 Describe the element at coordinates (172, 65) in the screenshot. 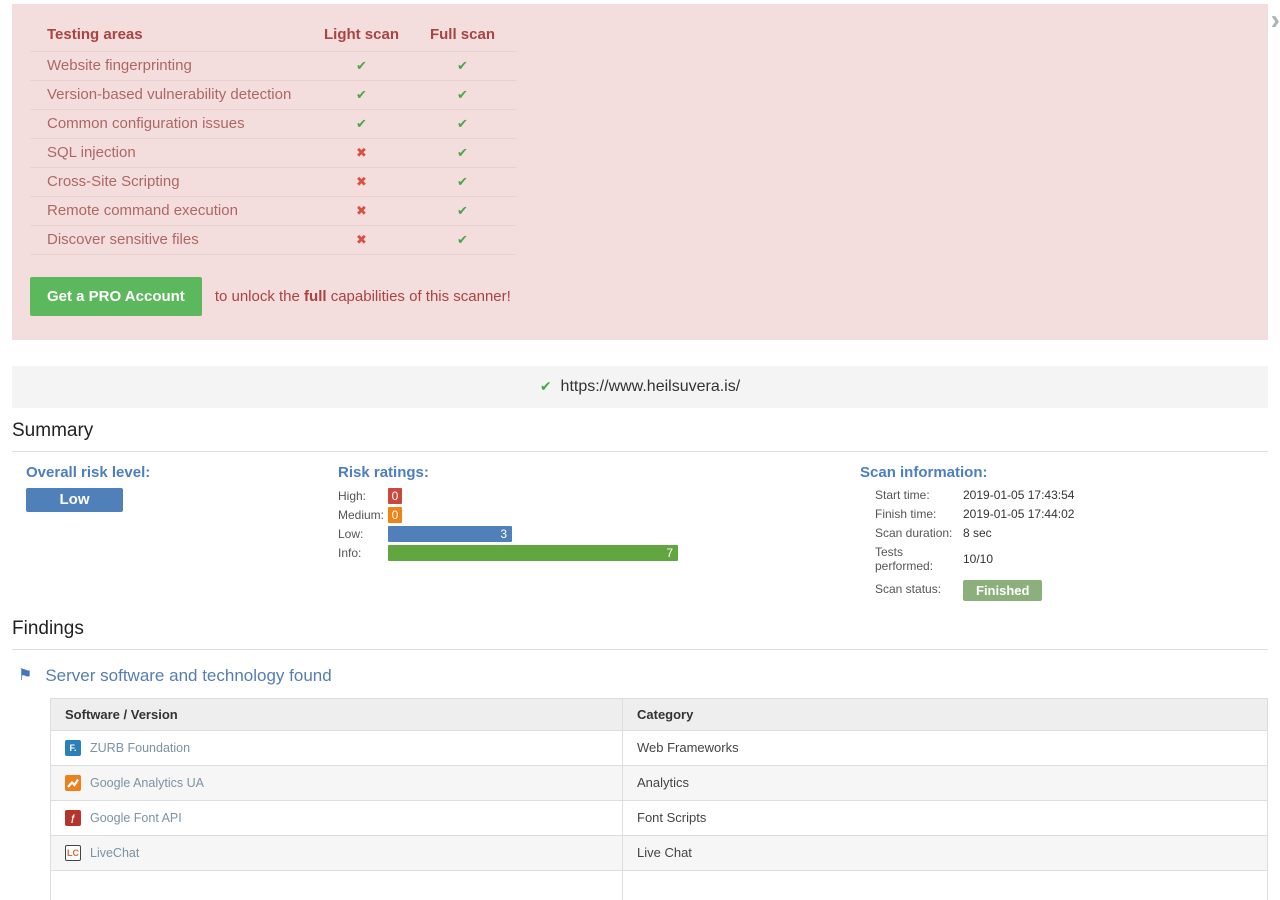

I see `testing-area-label: Website fingerprinting` at that location.